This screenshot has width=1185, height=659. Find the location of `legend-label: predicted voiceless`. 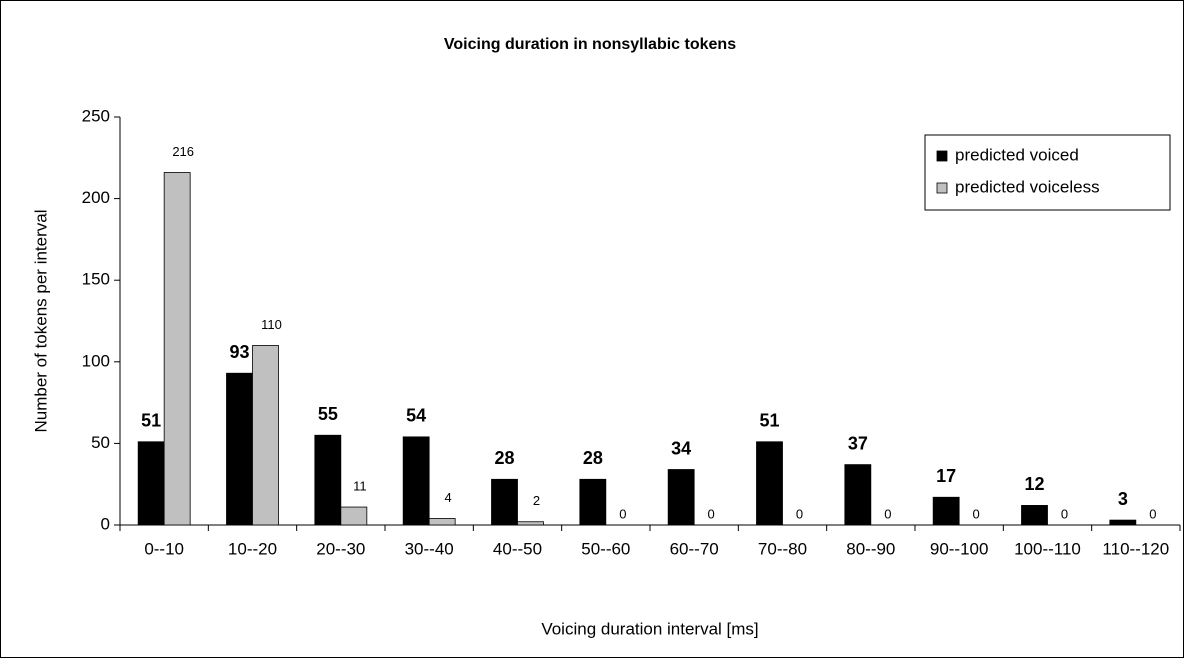

legend-label: predicted voiceless is located at coordinates (1027, 186).